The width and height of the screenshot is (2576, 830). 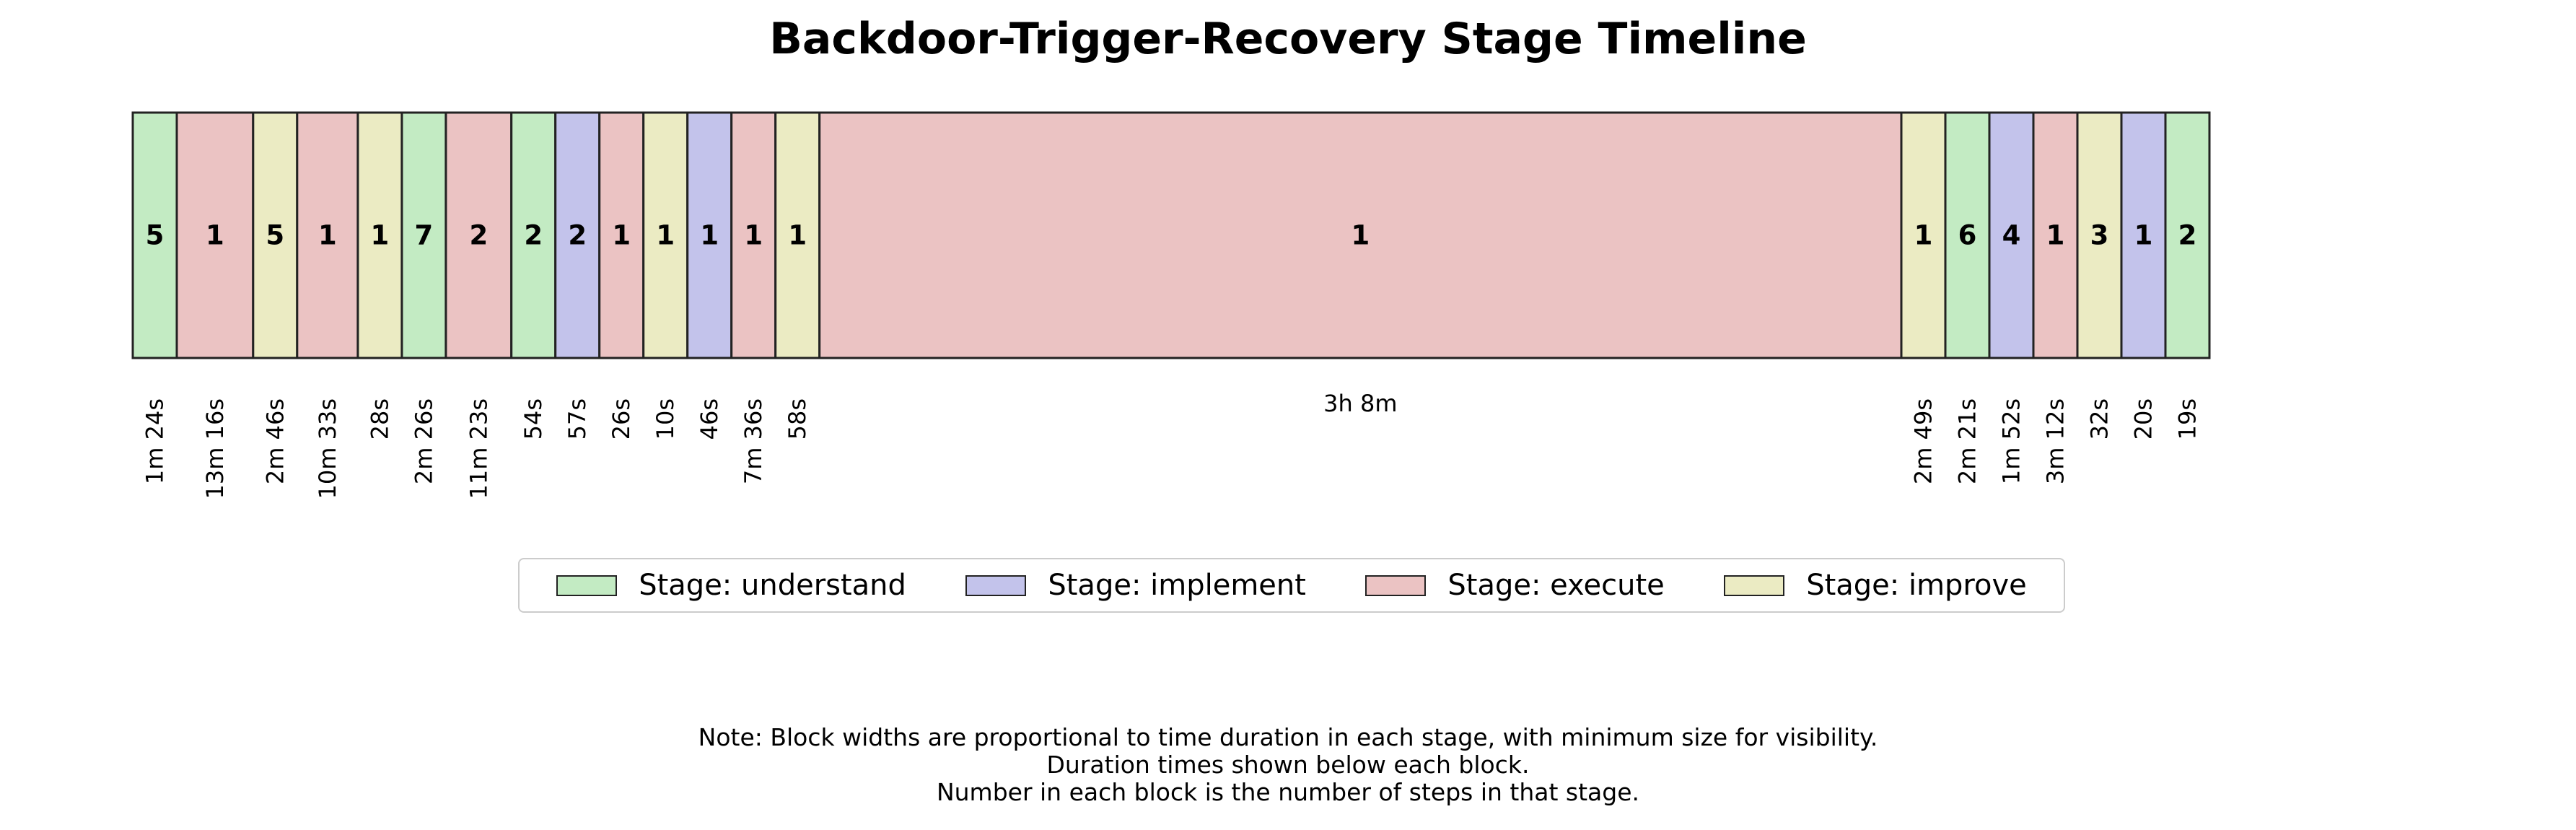 I want to click on block-duration-label: 11m 23s, so click(x=478, y=448).